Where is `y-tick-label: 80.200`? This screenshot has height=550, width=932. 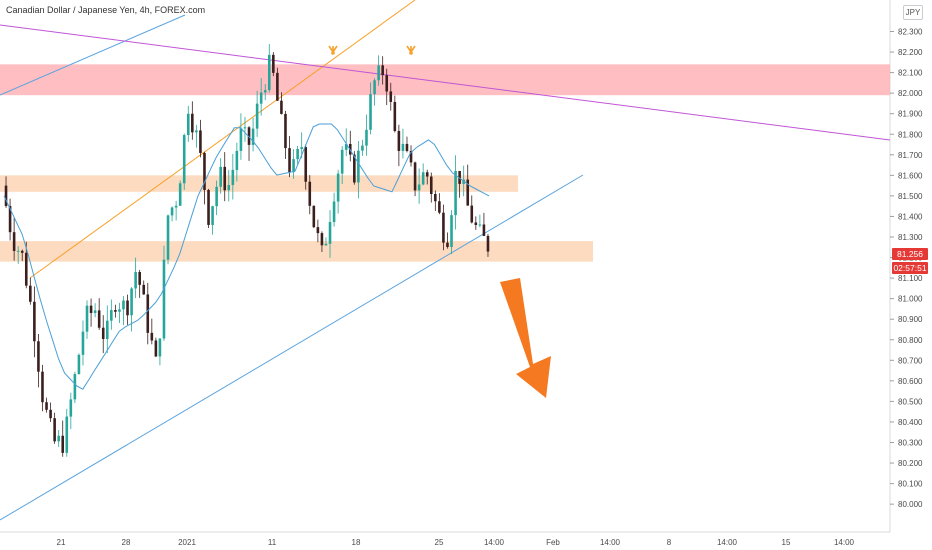 y-tick-label: 80.200 is located at coordinates (910, 463).